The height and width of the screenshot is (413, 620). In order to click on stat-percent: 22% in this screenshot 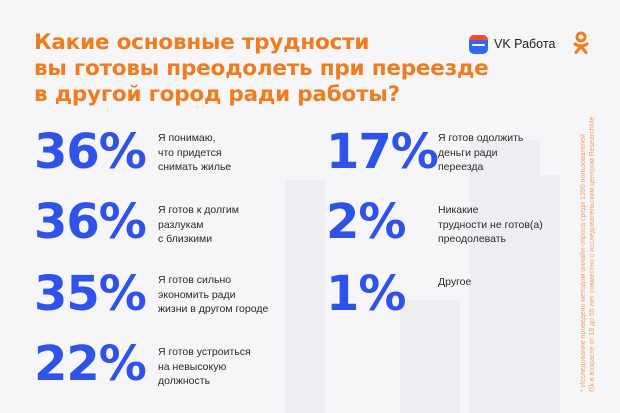, I will do `click(90, 364)`.